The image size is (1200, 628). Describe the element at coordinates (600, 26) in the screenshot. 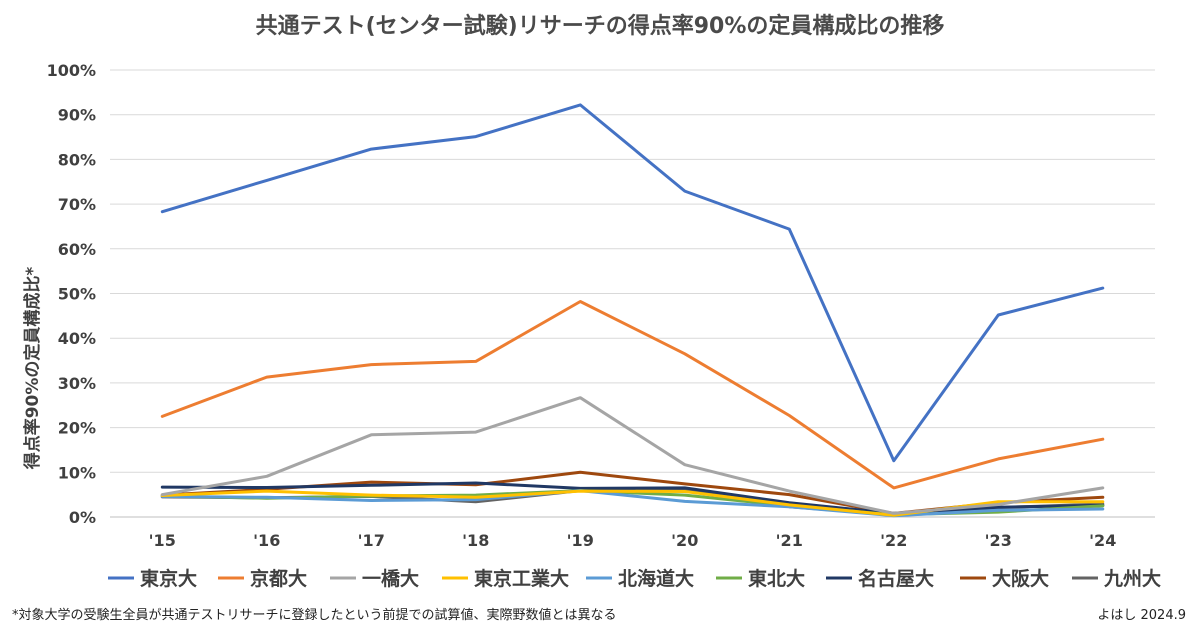

I see `chart-title: 共通テスト(センター試験)リサーチの得点率90%の定員構成比の推移` at that location.